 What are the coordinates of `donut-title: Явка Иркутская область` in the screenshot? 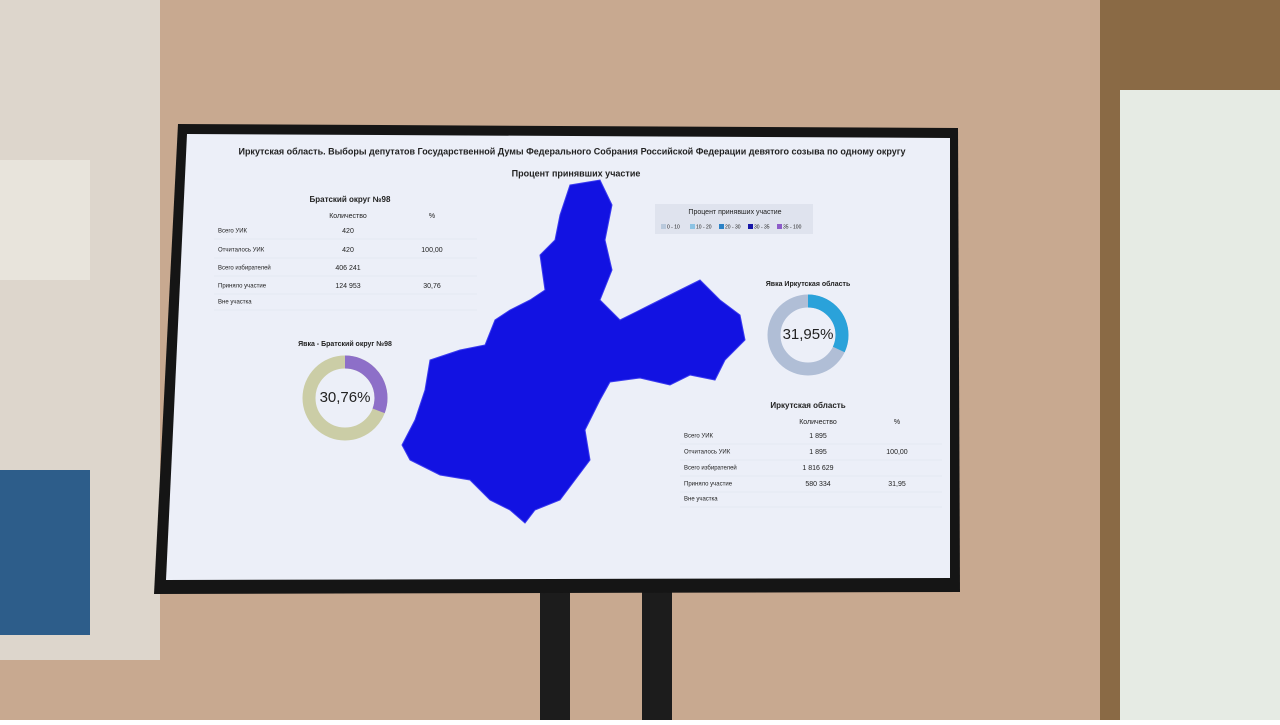 It's located at (808, 284).